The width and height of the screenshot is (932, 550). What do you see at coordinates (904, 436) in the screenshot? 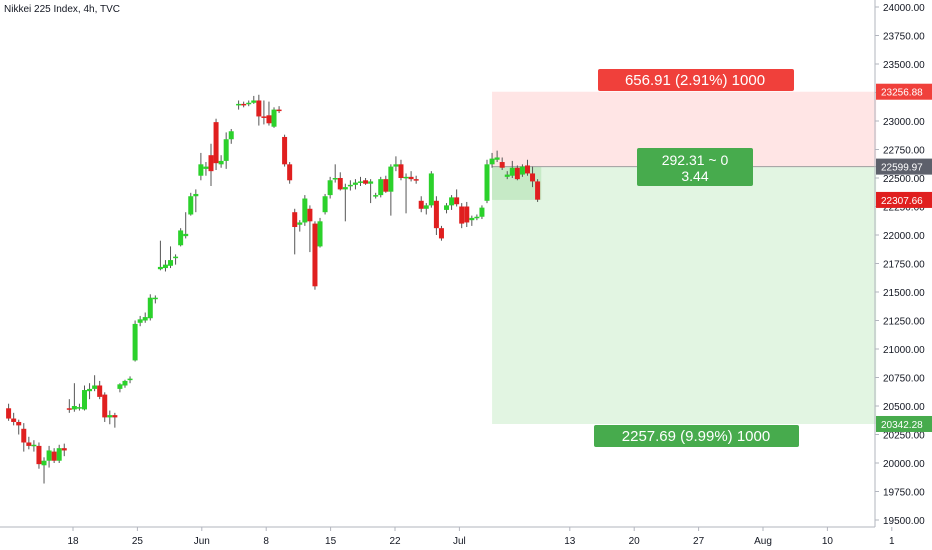
I see `y-tick-label: 20250.00` at bounding box center [904, 436].